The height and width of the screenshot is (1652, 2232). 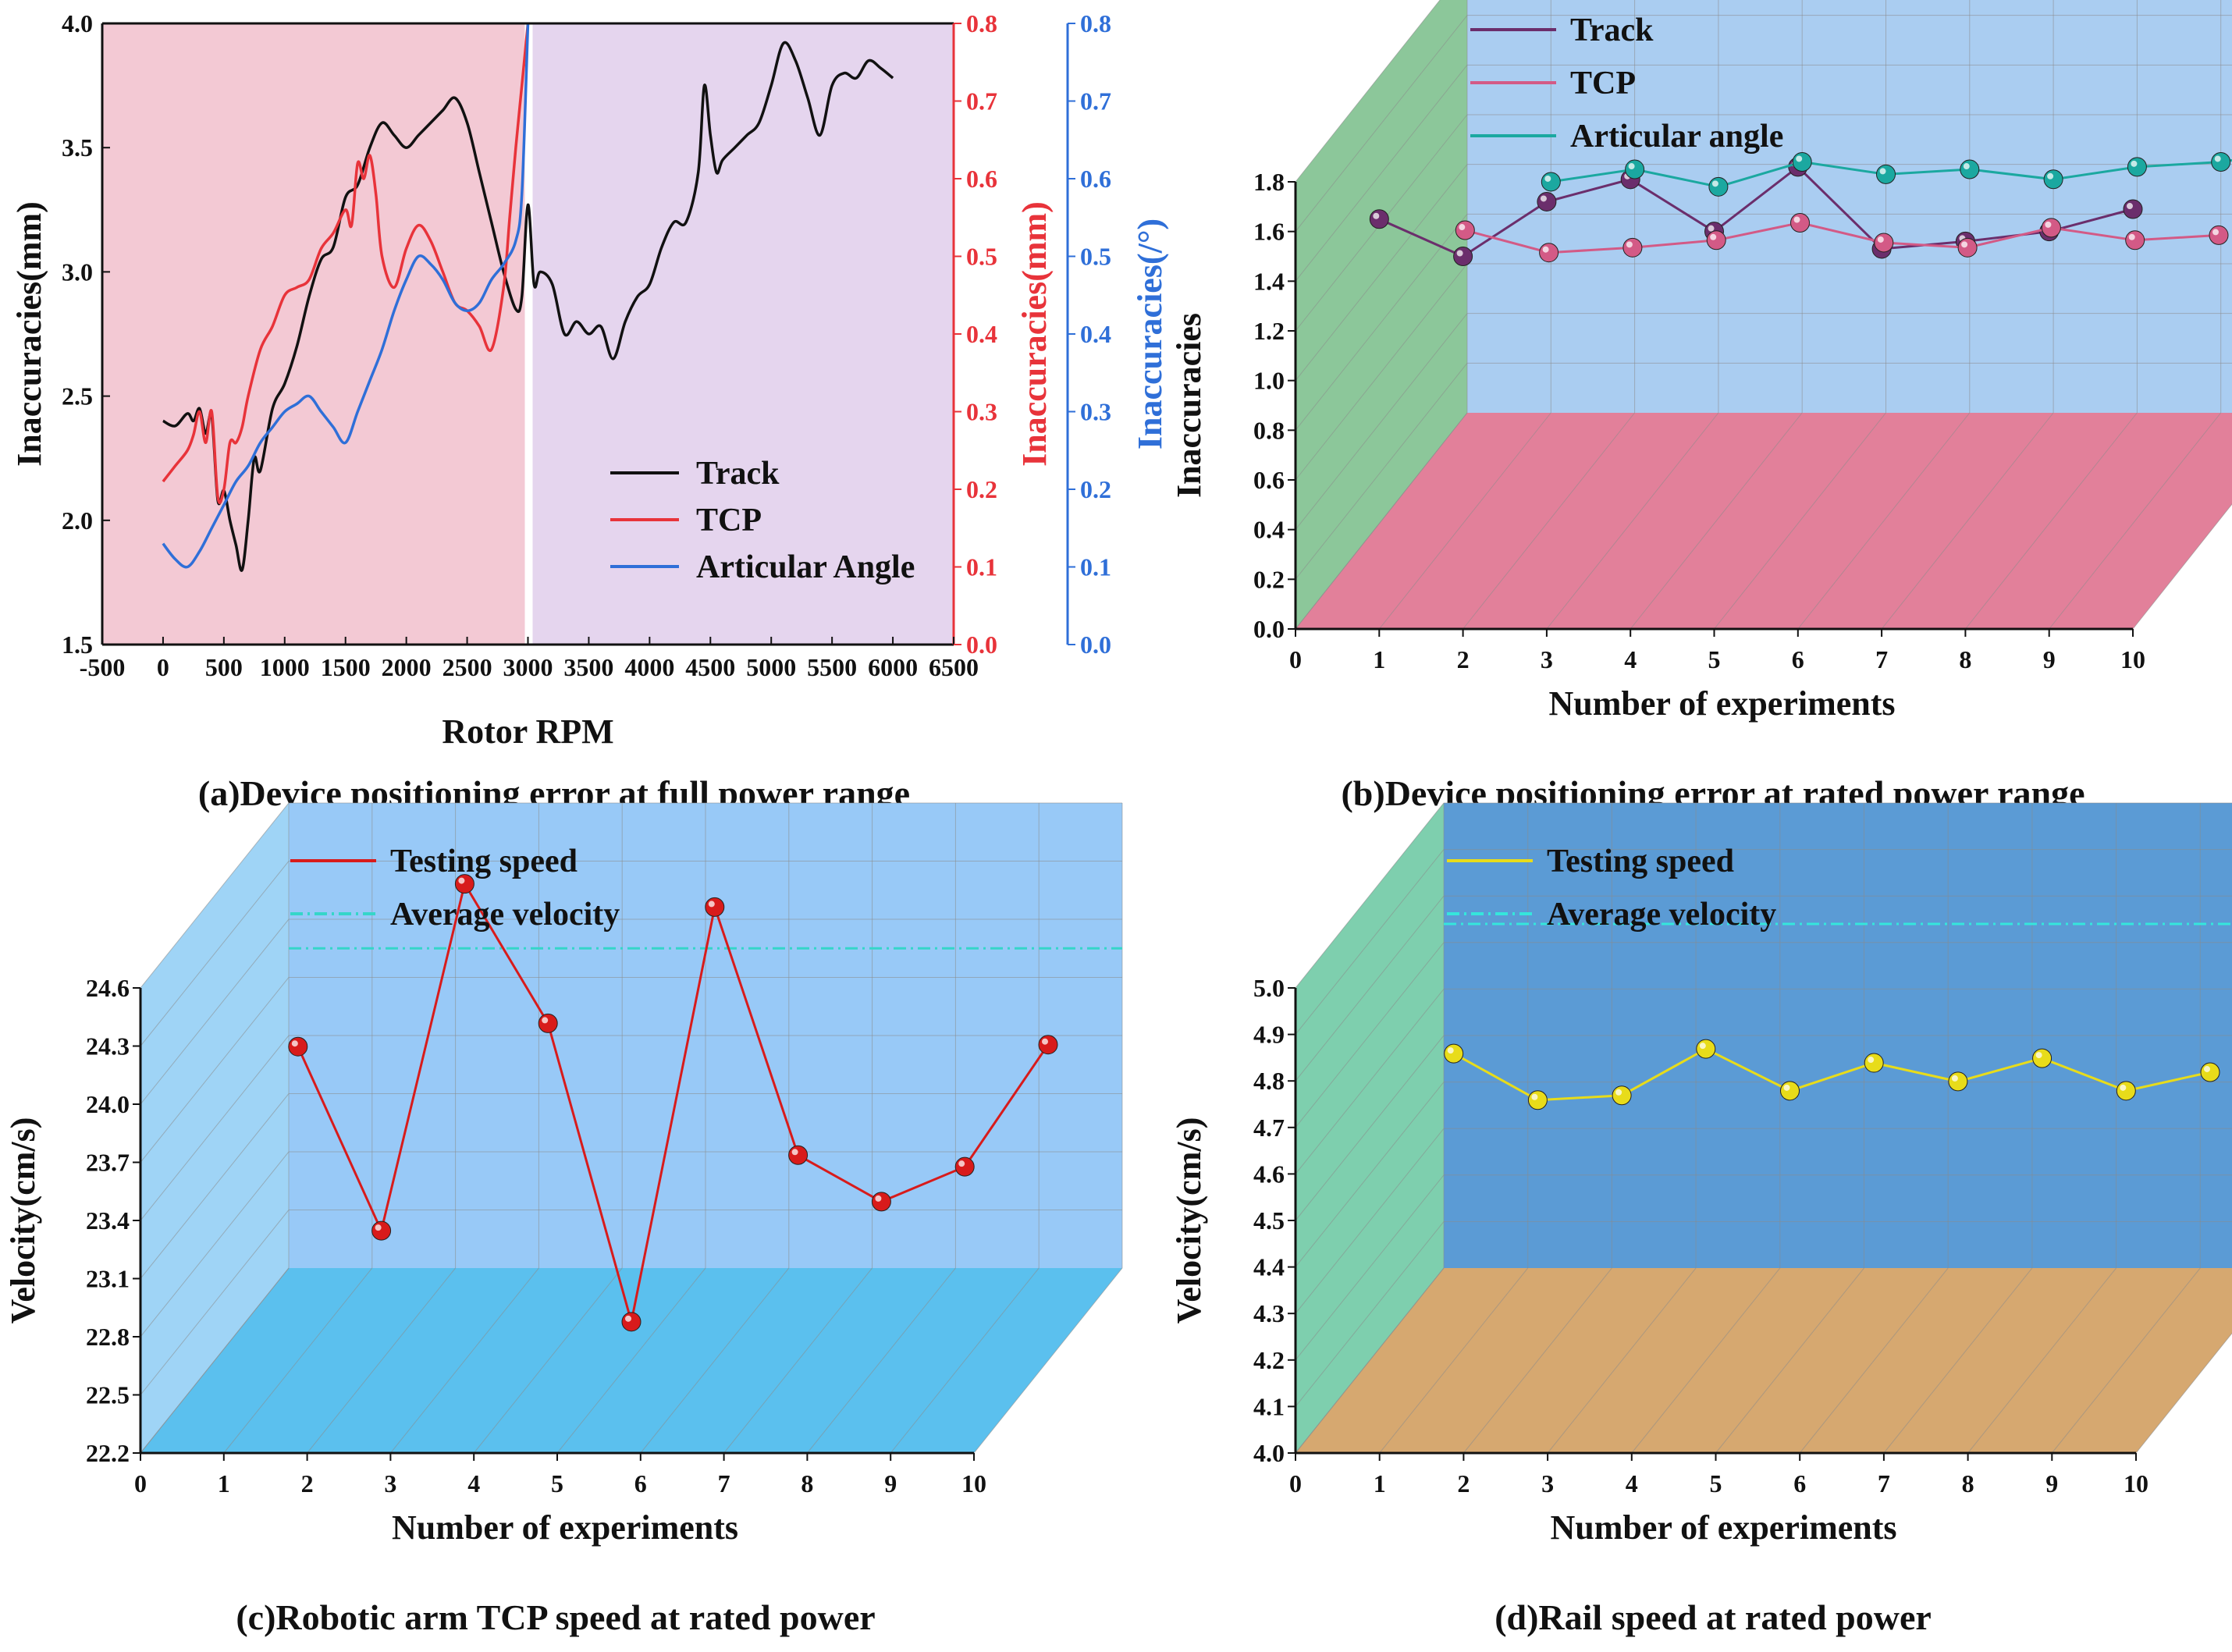 I want to click on series-line-tcp, so click(x=1842, y=238).